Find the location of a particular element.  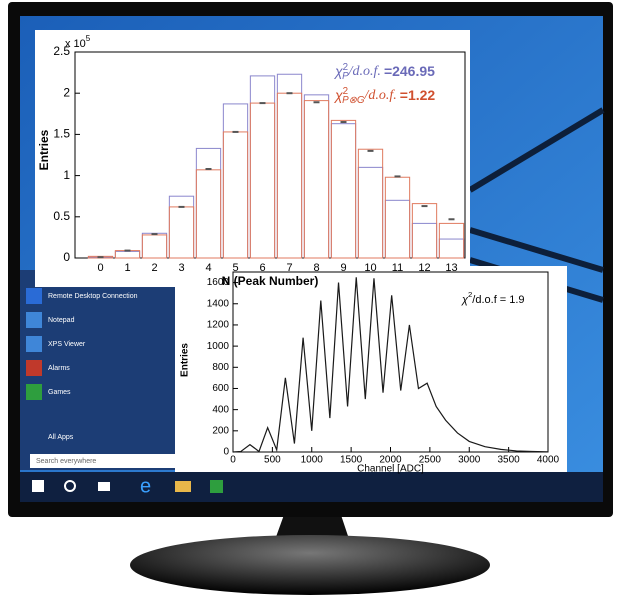

y-tick-label: 0.5 is located at coordinates (61, 216).